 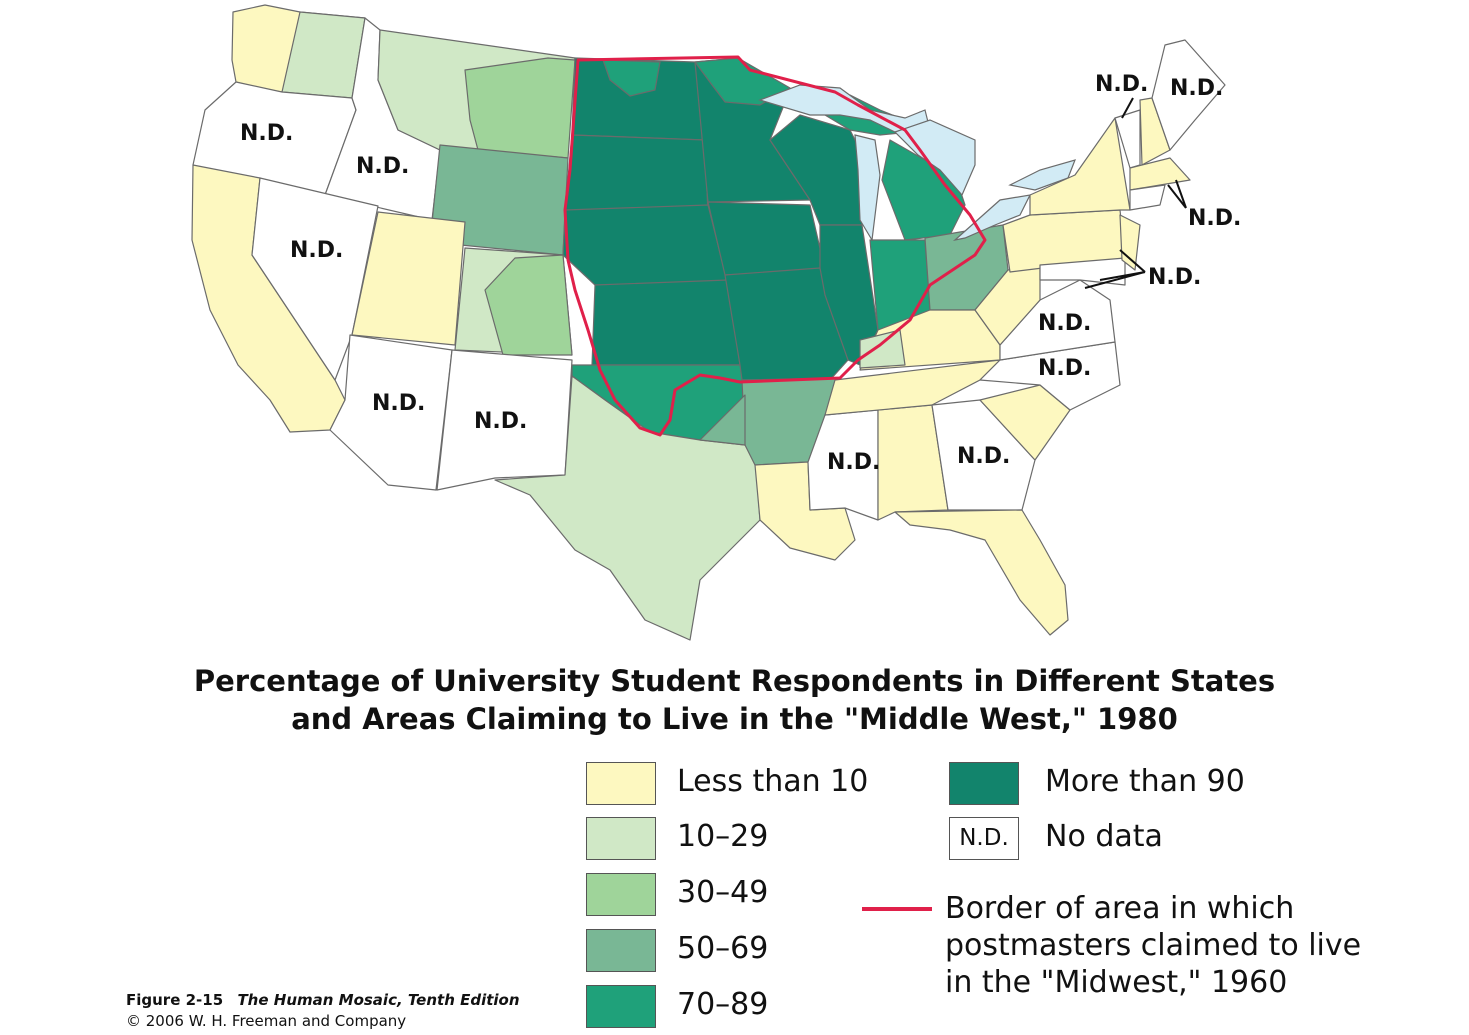 I want to click on state-georgia, so click(x=983, y=455).